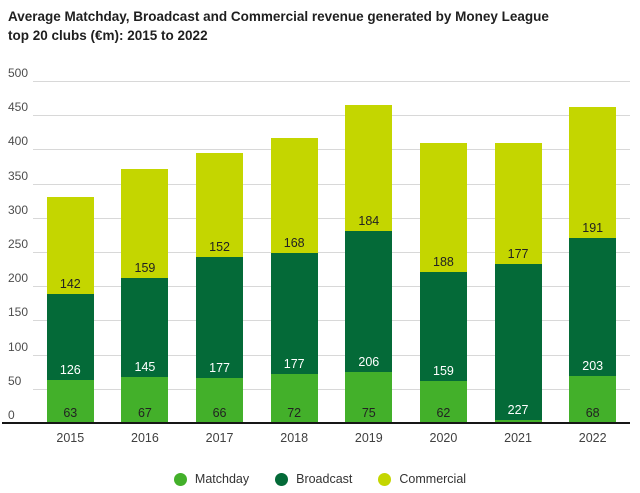 The width and height of the screenshot is (640, 493). I want to click on bar-label-2022-commercial: 191, so click(593, 227).